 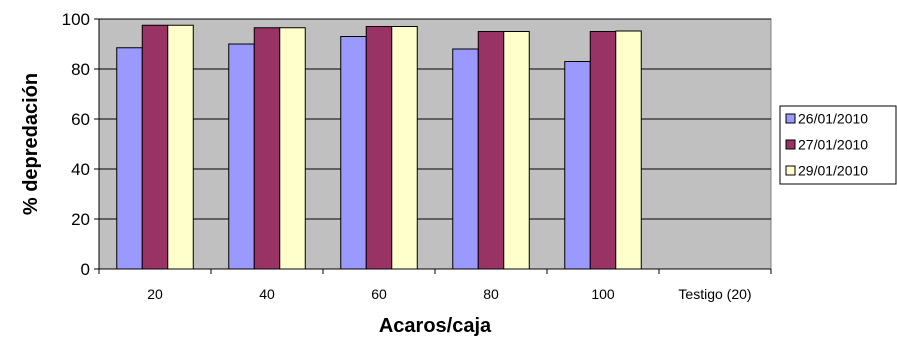 What do you see at coordinates (155, 294) in the screenshot?
I see `x-tick-label: 20` at bounding box center [155, 294].